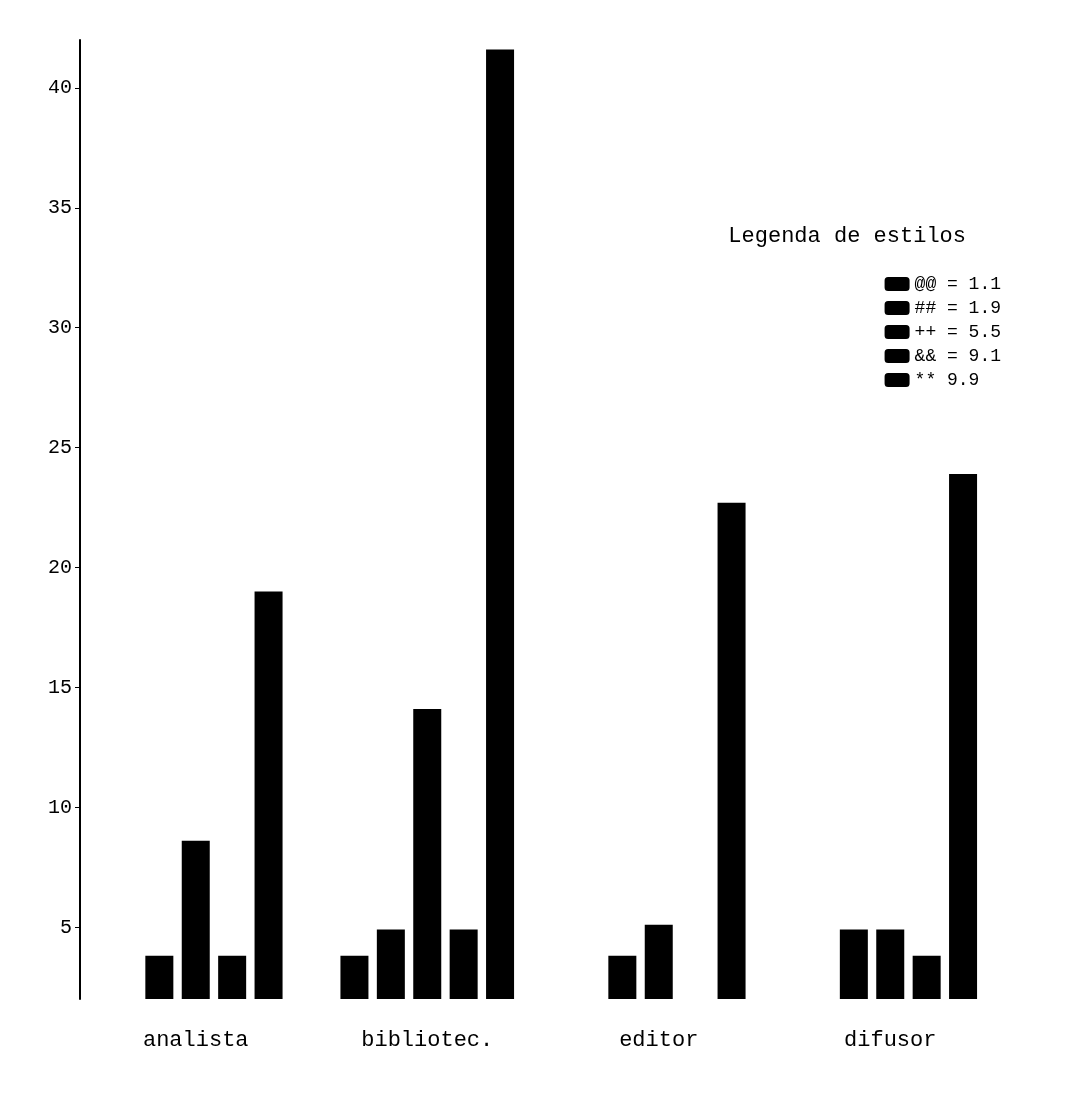 Image resolution: width=1066 pixels, height=1119 pixels. What do you see at coordinates (847, 236) in the screenshot?
I see `legend-title: Legenda de estilos` at bounding box center [847, 236].